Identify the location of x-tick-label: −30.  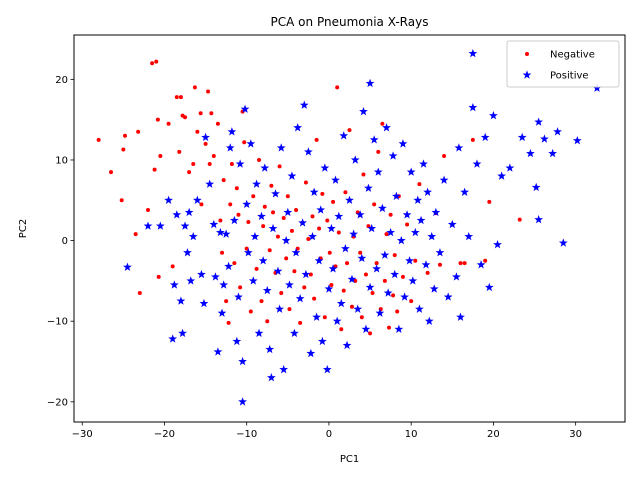
(82, 434).